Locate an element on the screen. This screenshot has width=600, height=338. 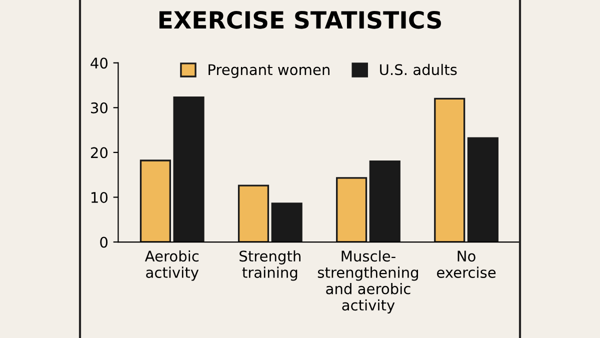
legend-label: U.S. adults is located at coordinates (418, 70).